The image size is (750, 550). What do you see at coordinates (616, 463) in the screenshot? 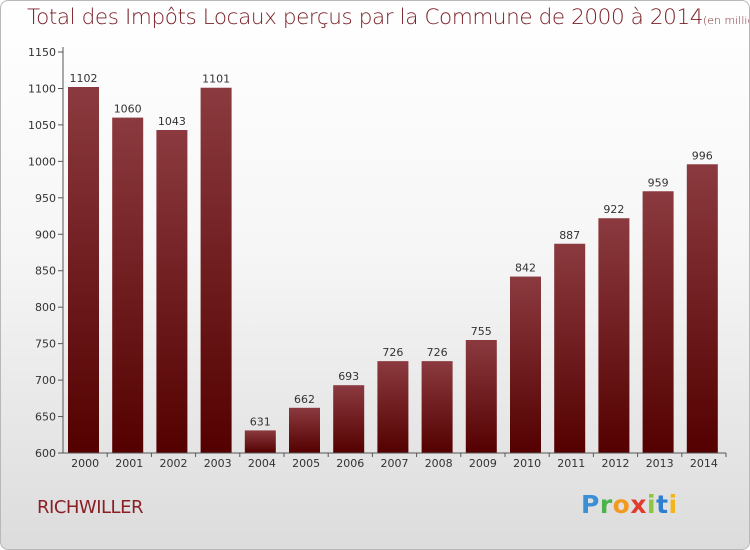
I see `x-tick-label: 2012` at bounding box center [616, 463].